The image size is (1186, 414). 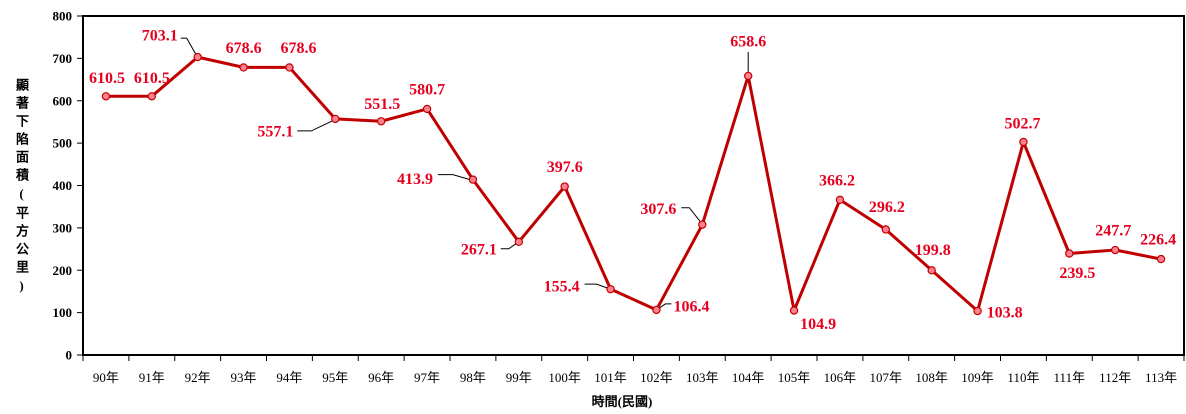 What do you see at coordinates (381, 377) in the screenshot?
I see `x-tick-label: 96年` at bounding box center [381, 377].